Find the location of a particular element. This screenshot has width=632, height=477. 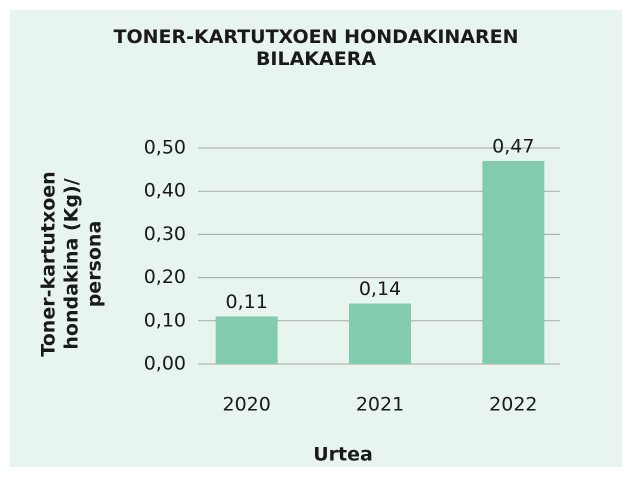

data-label: 0,47 is located at coordinates (513, 146).